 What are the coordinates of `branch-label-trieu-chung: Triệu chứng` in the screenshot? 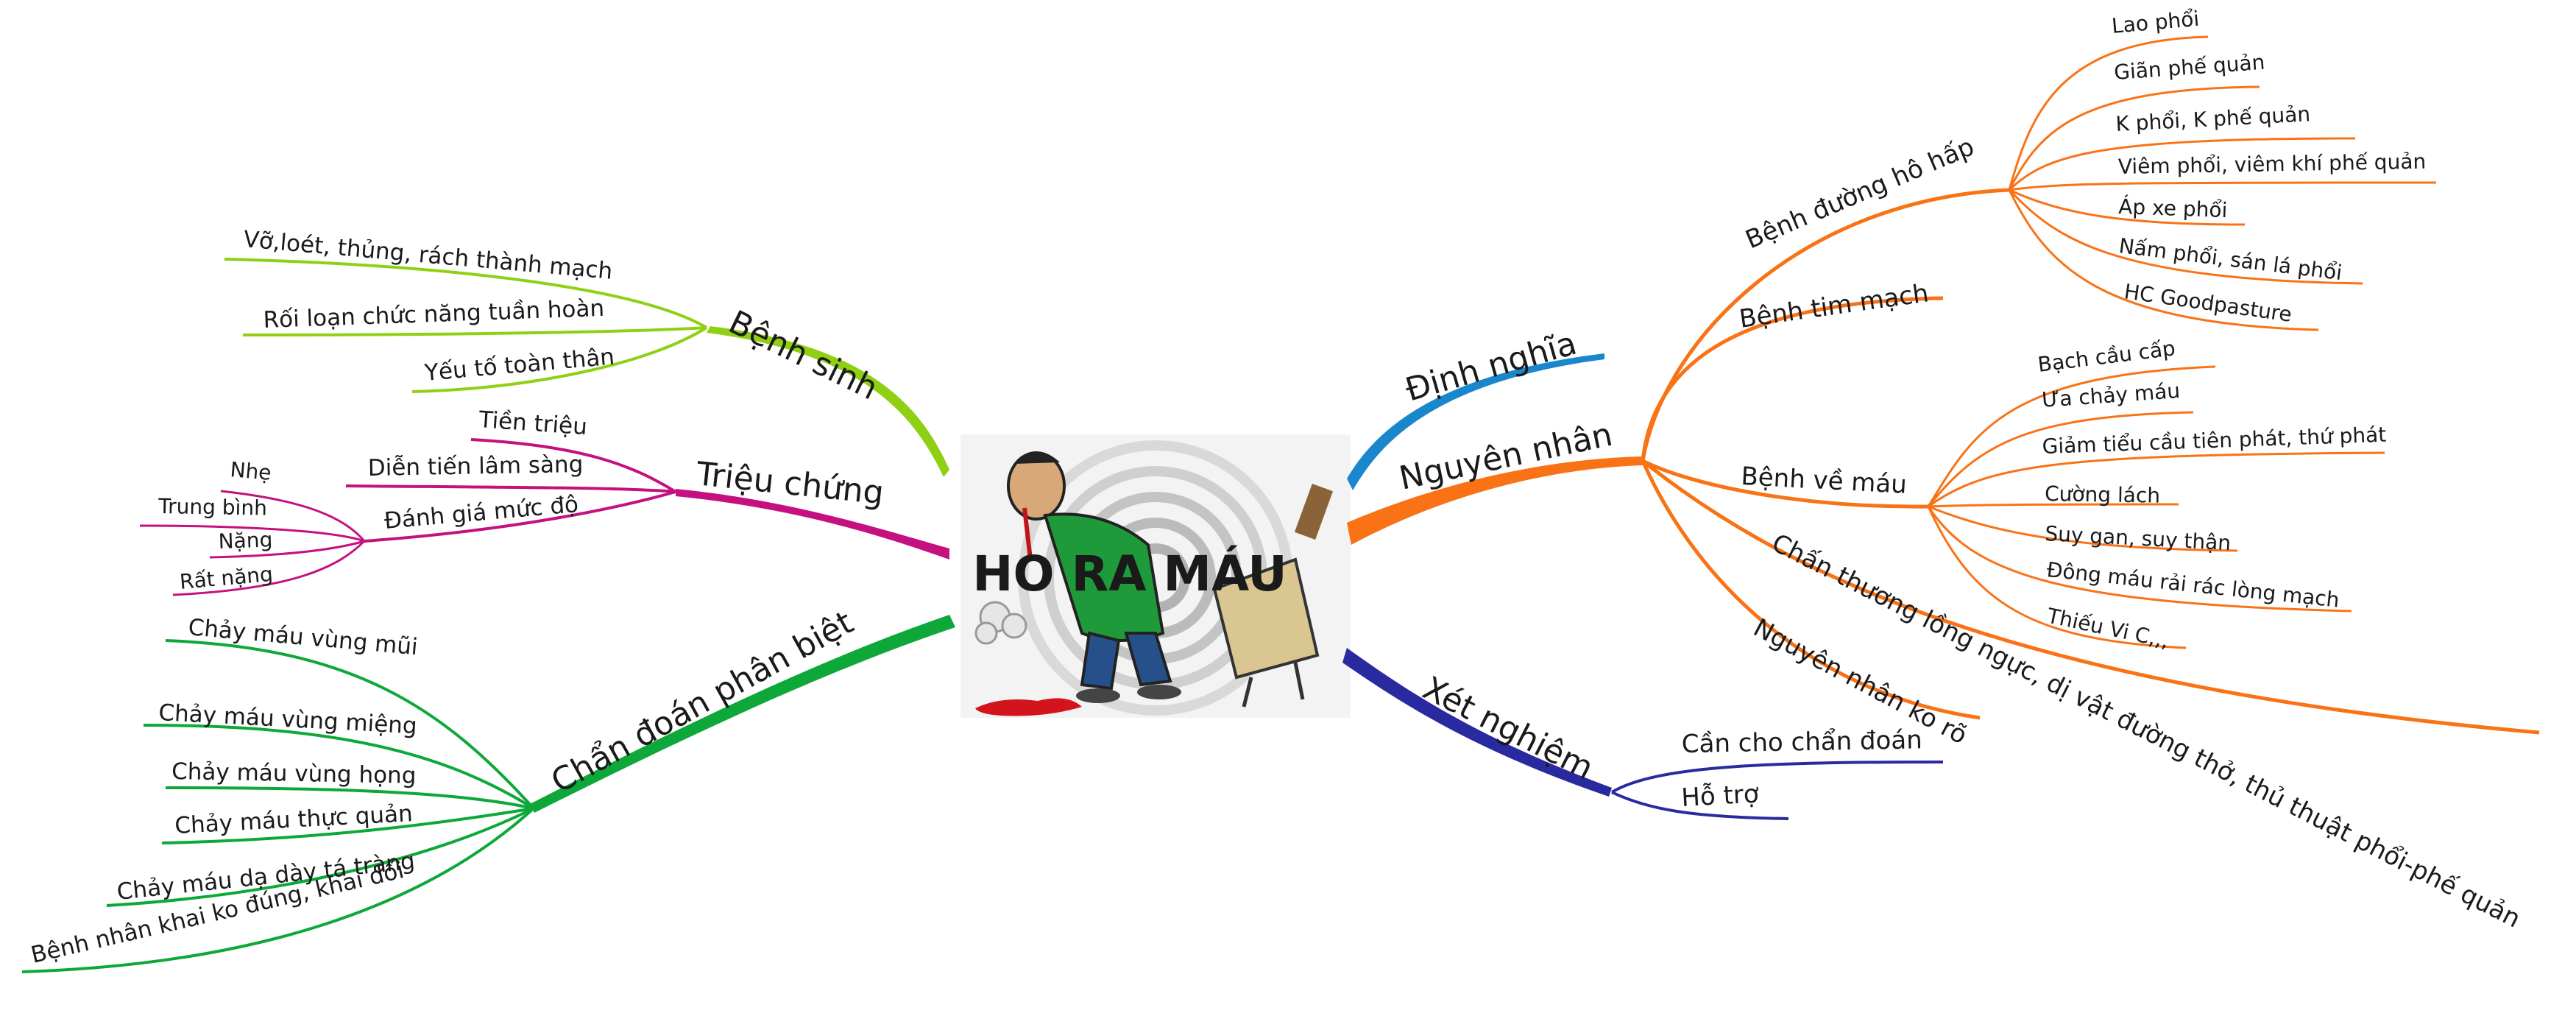 It's located at (790, 483).